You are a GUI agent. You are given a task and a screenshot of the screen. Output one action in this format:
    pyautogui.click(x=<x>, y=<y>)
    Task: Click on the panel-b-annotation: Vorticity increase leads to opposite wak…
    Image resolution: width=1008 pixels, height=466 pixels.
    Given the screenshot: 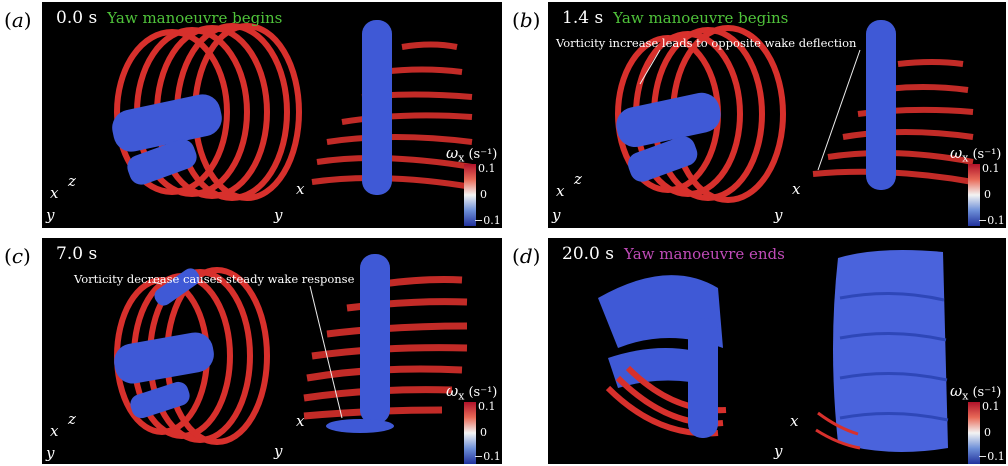 What is the action you would take?
    pyautogui.click(x=706, y=43)
    